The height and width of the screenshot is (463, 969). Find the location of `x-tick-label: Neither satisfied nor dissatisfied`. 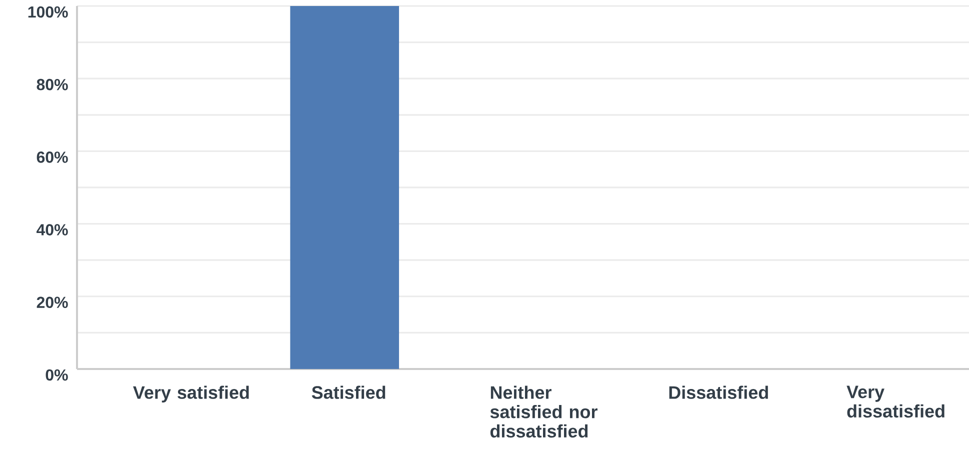

x-tick-label: Neither satisfied nor dissatisfied is located at coordinates (544, 412).